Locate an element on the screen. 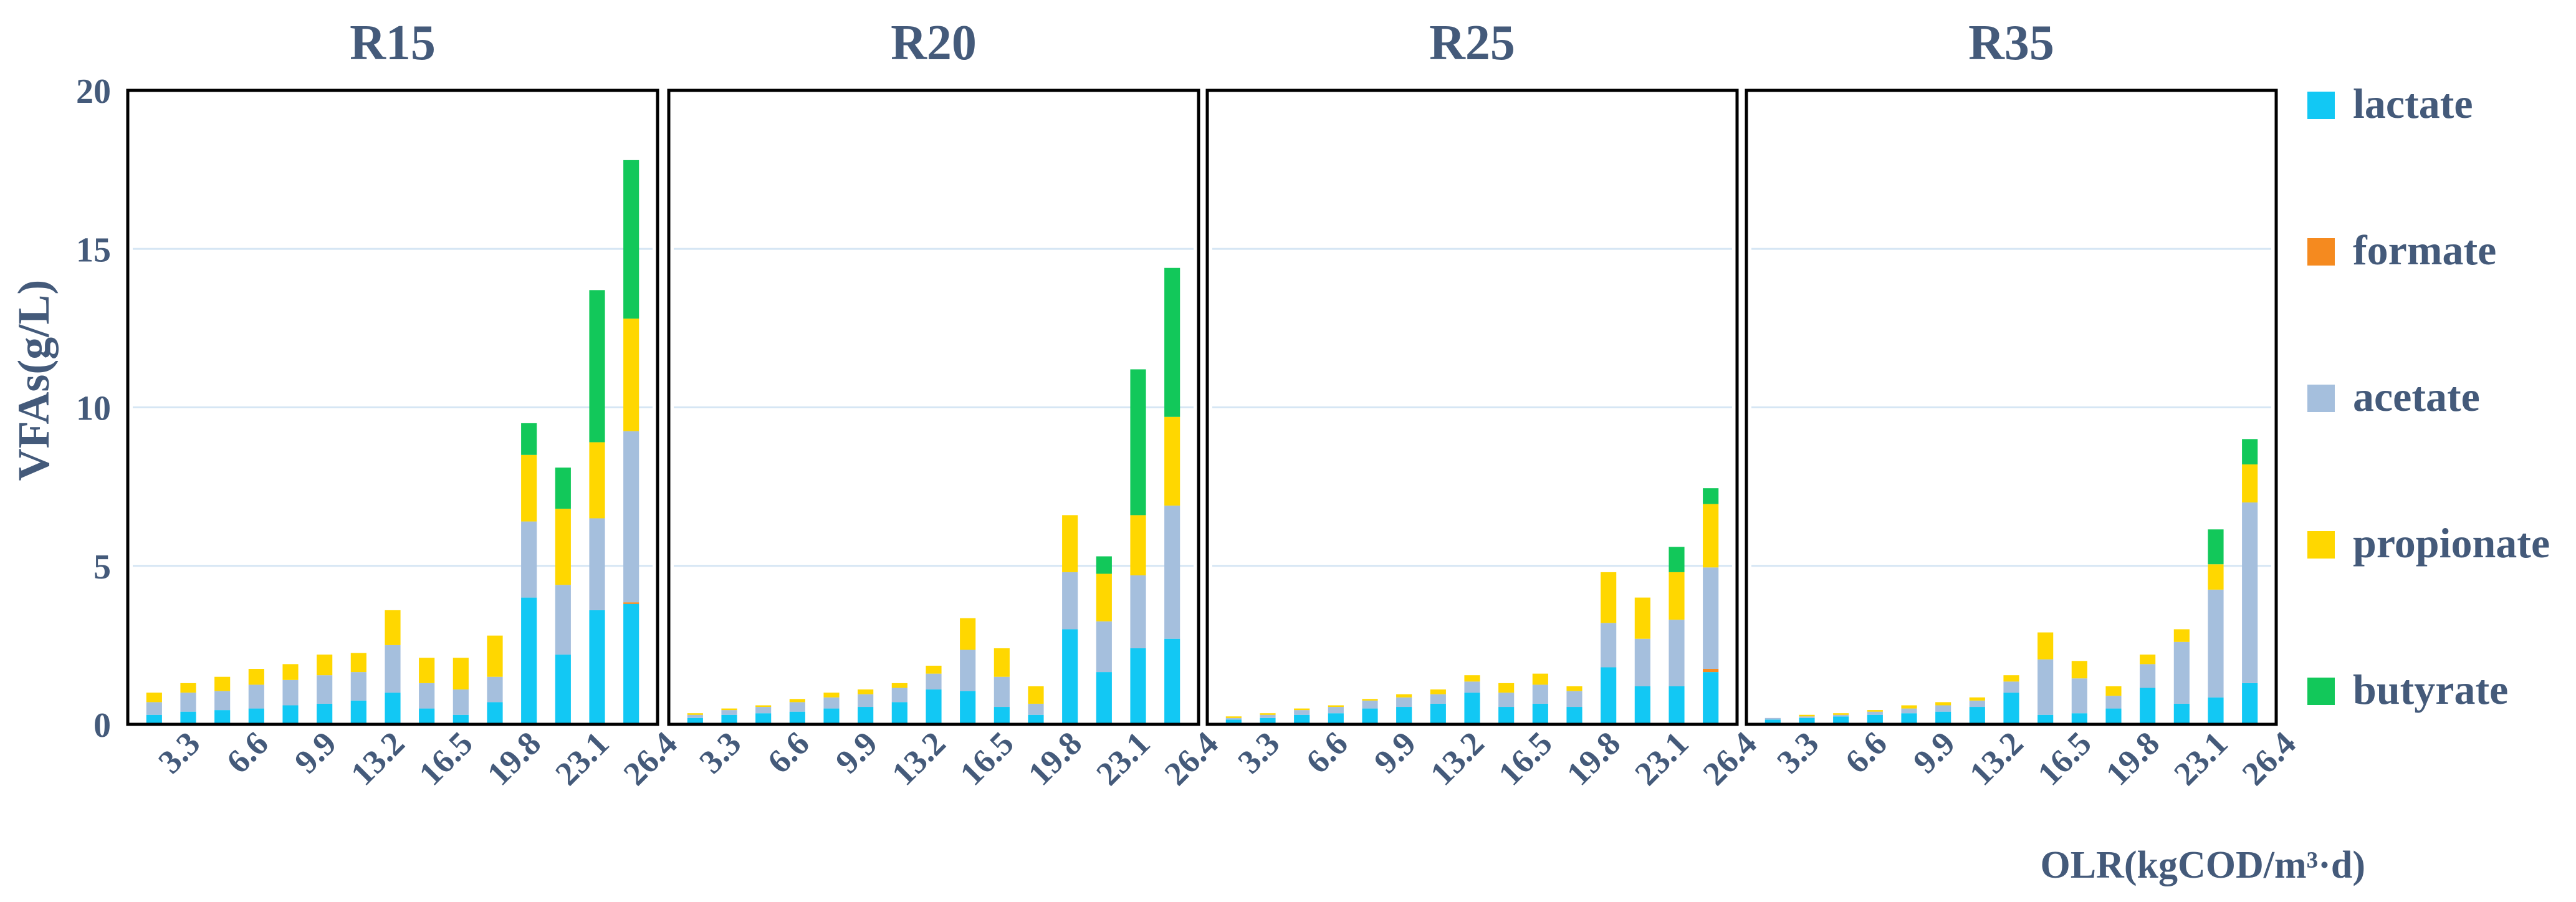 The image size is (2576, 902). legend-label-butyrate: butyrate is located at coordinates (2430, 690).